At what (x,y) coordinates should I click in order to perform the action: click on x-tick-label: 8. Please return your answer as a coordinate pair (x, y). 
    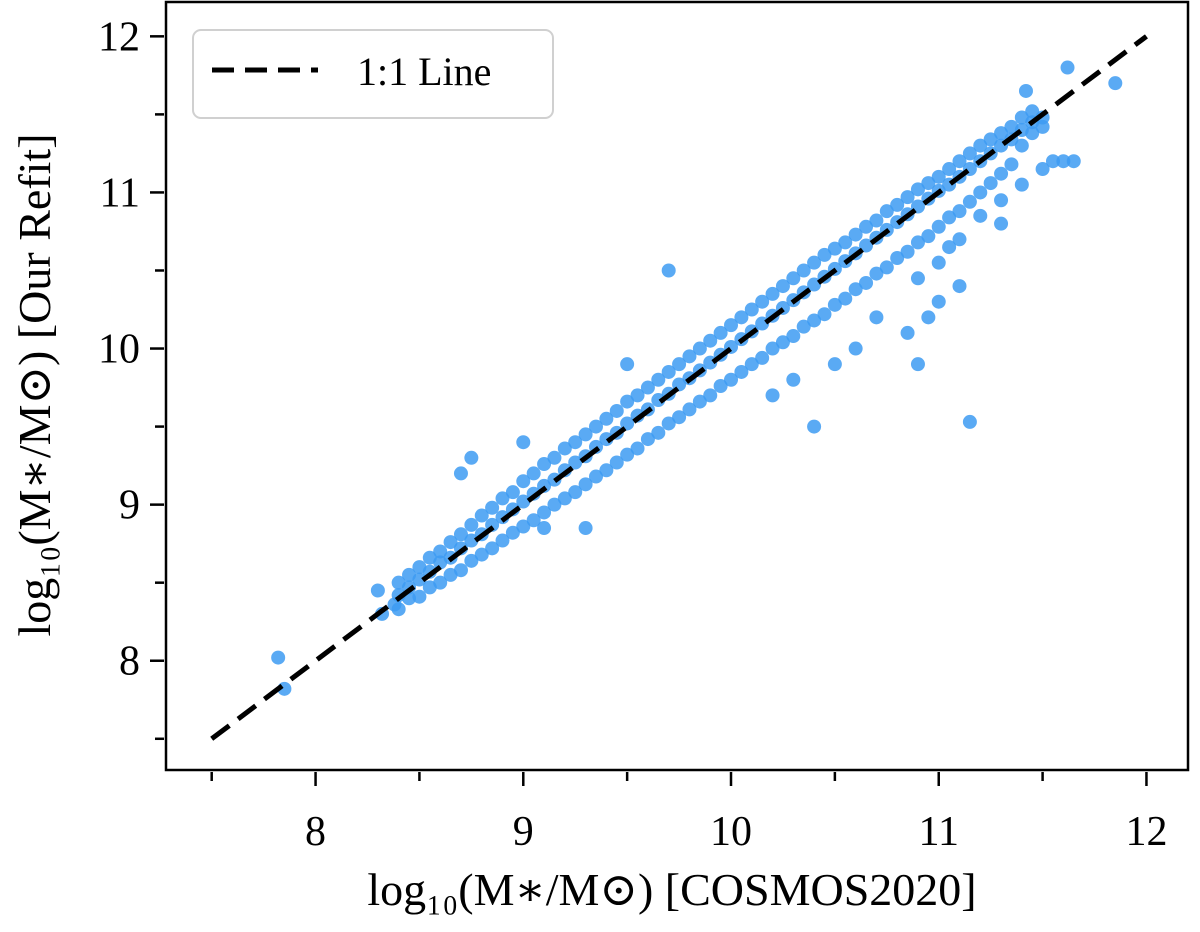
    Looking at the image, I should click on (315, 832).